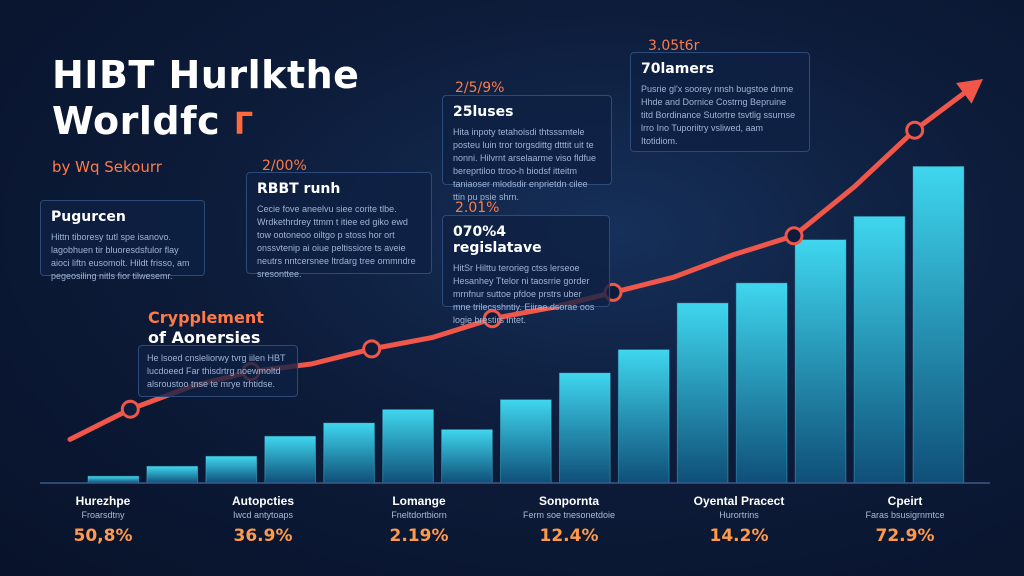 This screenshot has width=1024, height=576. Describe the element at coordinates (739, 515) in the screenshot. I see `category-sub: Hurortrins` at that location.